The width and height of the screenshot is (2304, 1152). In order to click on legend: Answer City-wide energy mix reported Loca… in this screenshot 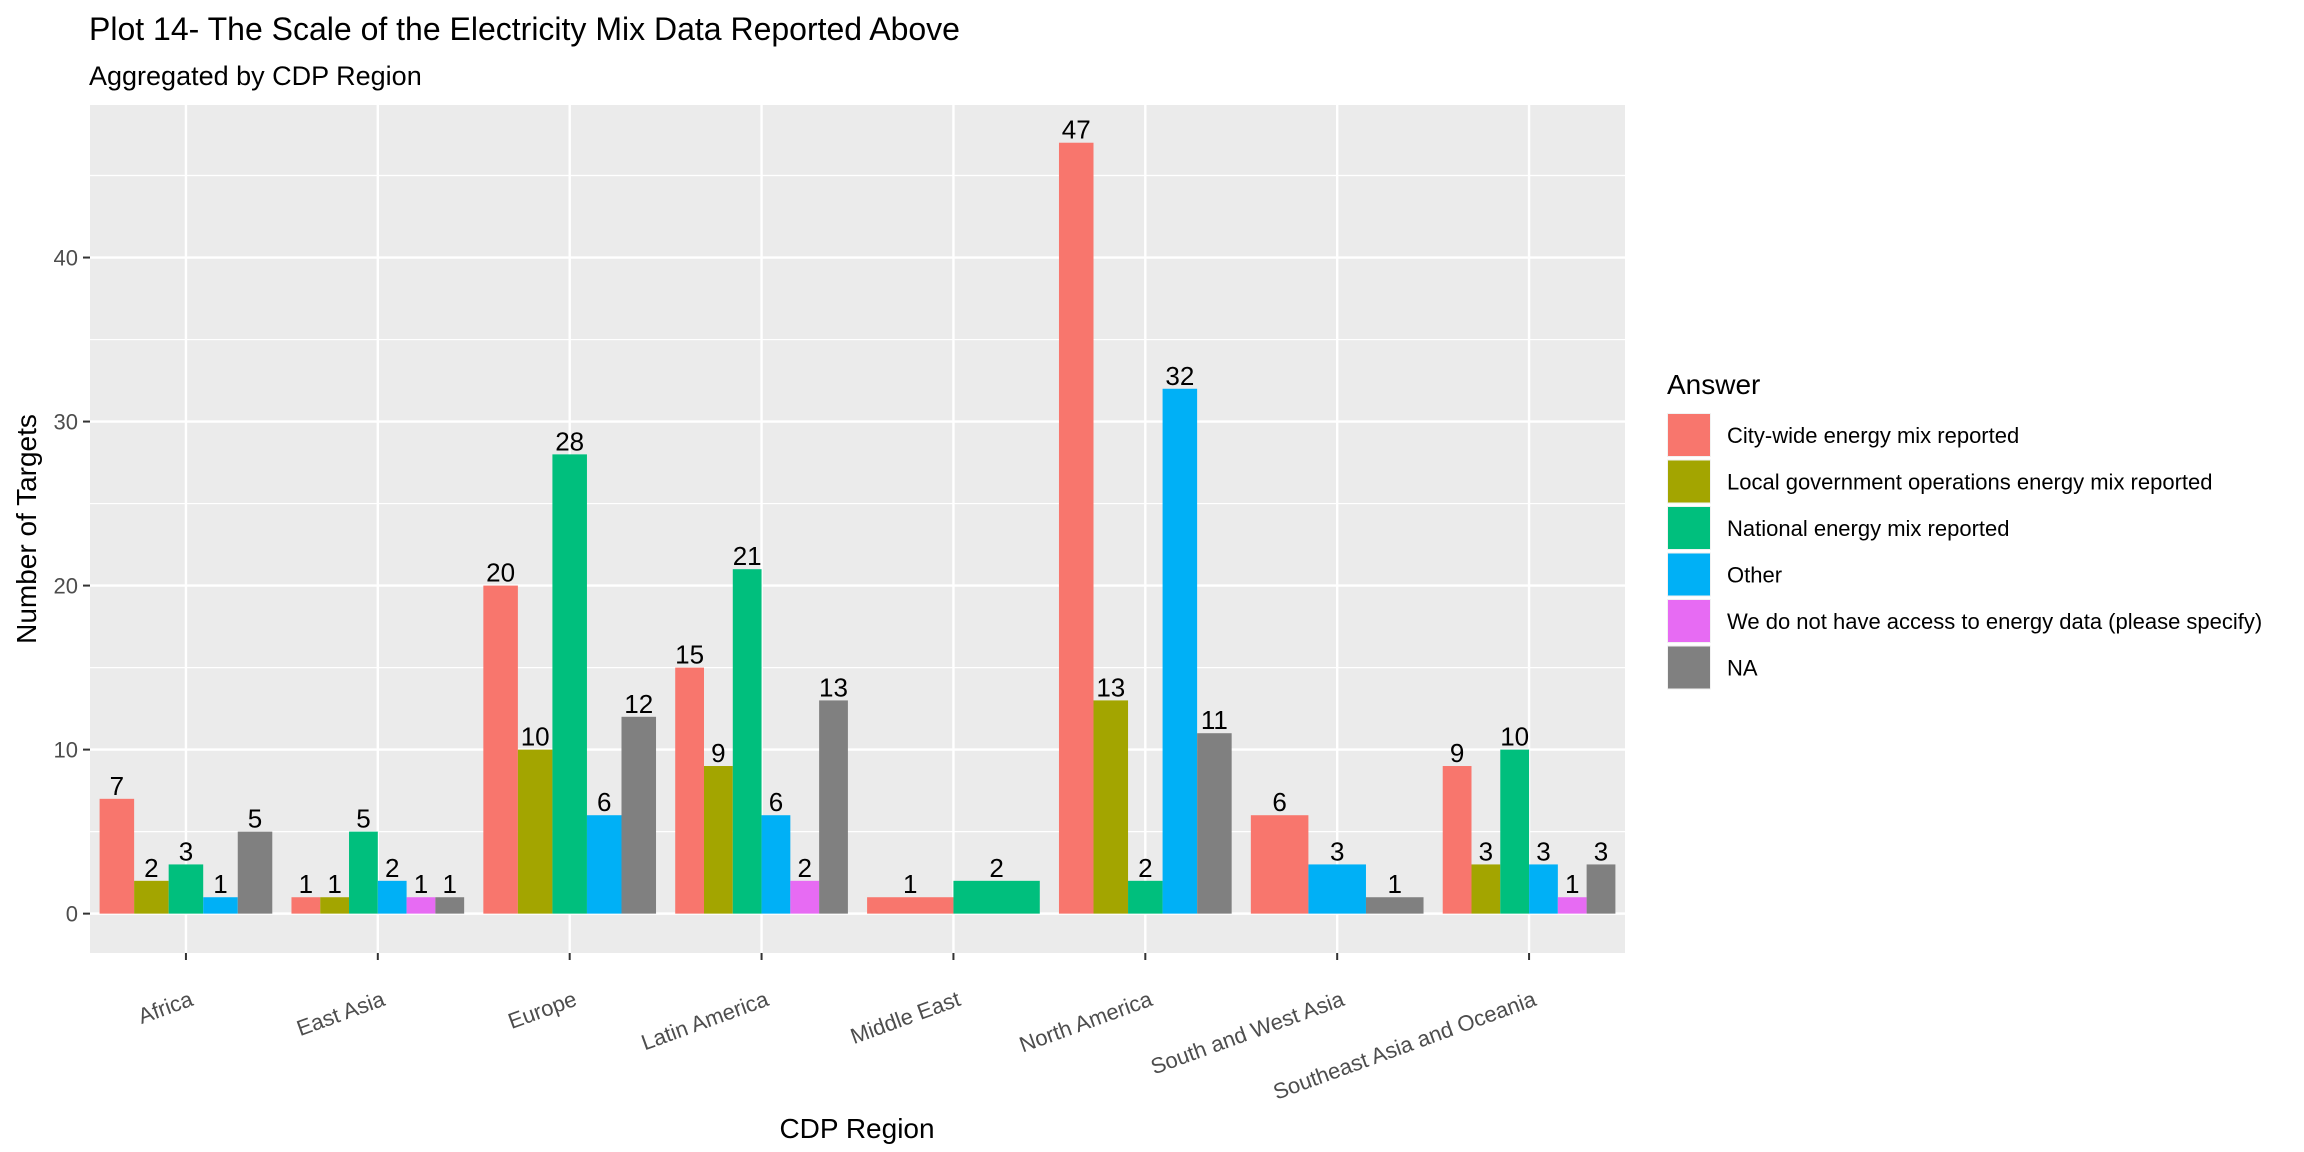, I will do `click(1964, 529)`.